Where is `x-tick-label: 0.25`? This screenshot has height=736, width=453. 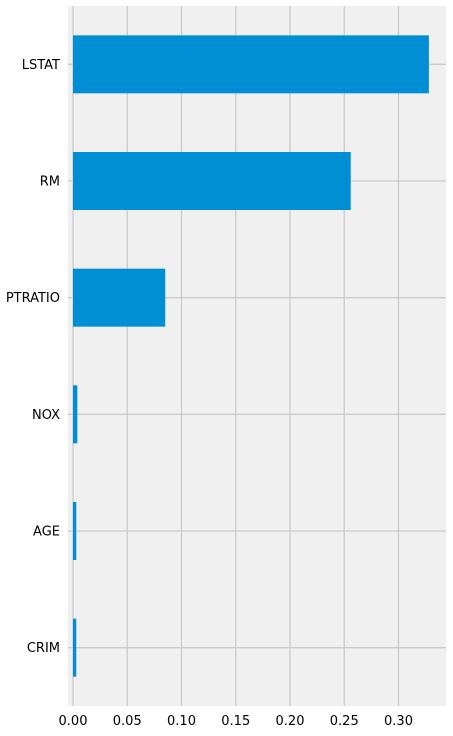
x-tick-label: 0.25 is located at coordinates (344, 721).